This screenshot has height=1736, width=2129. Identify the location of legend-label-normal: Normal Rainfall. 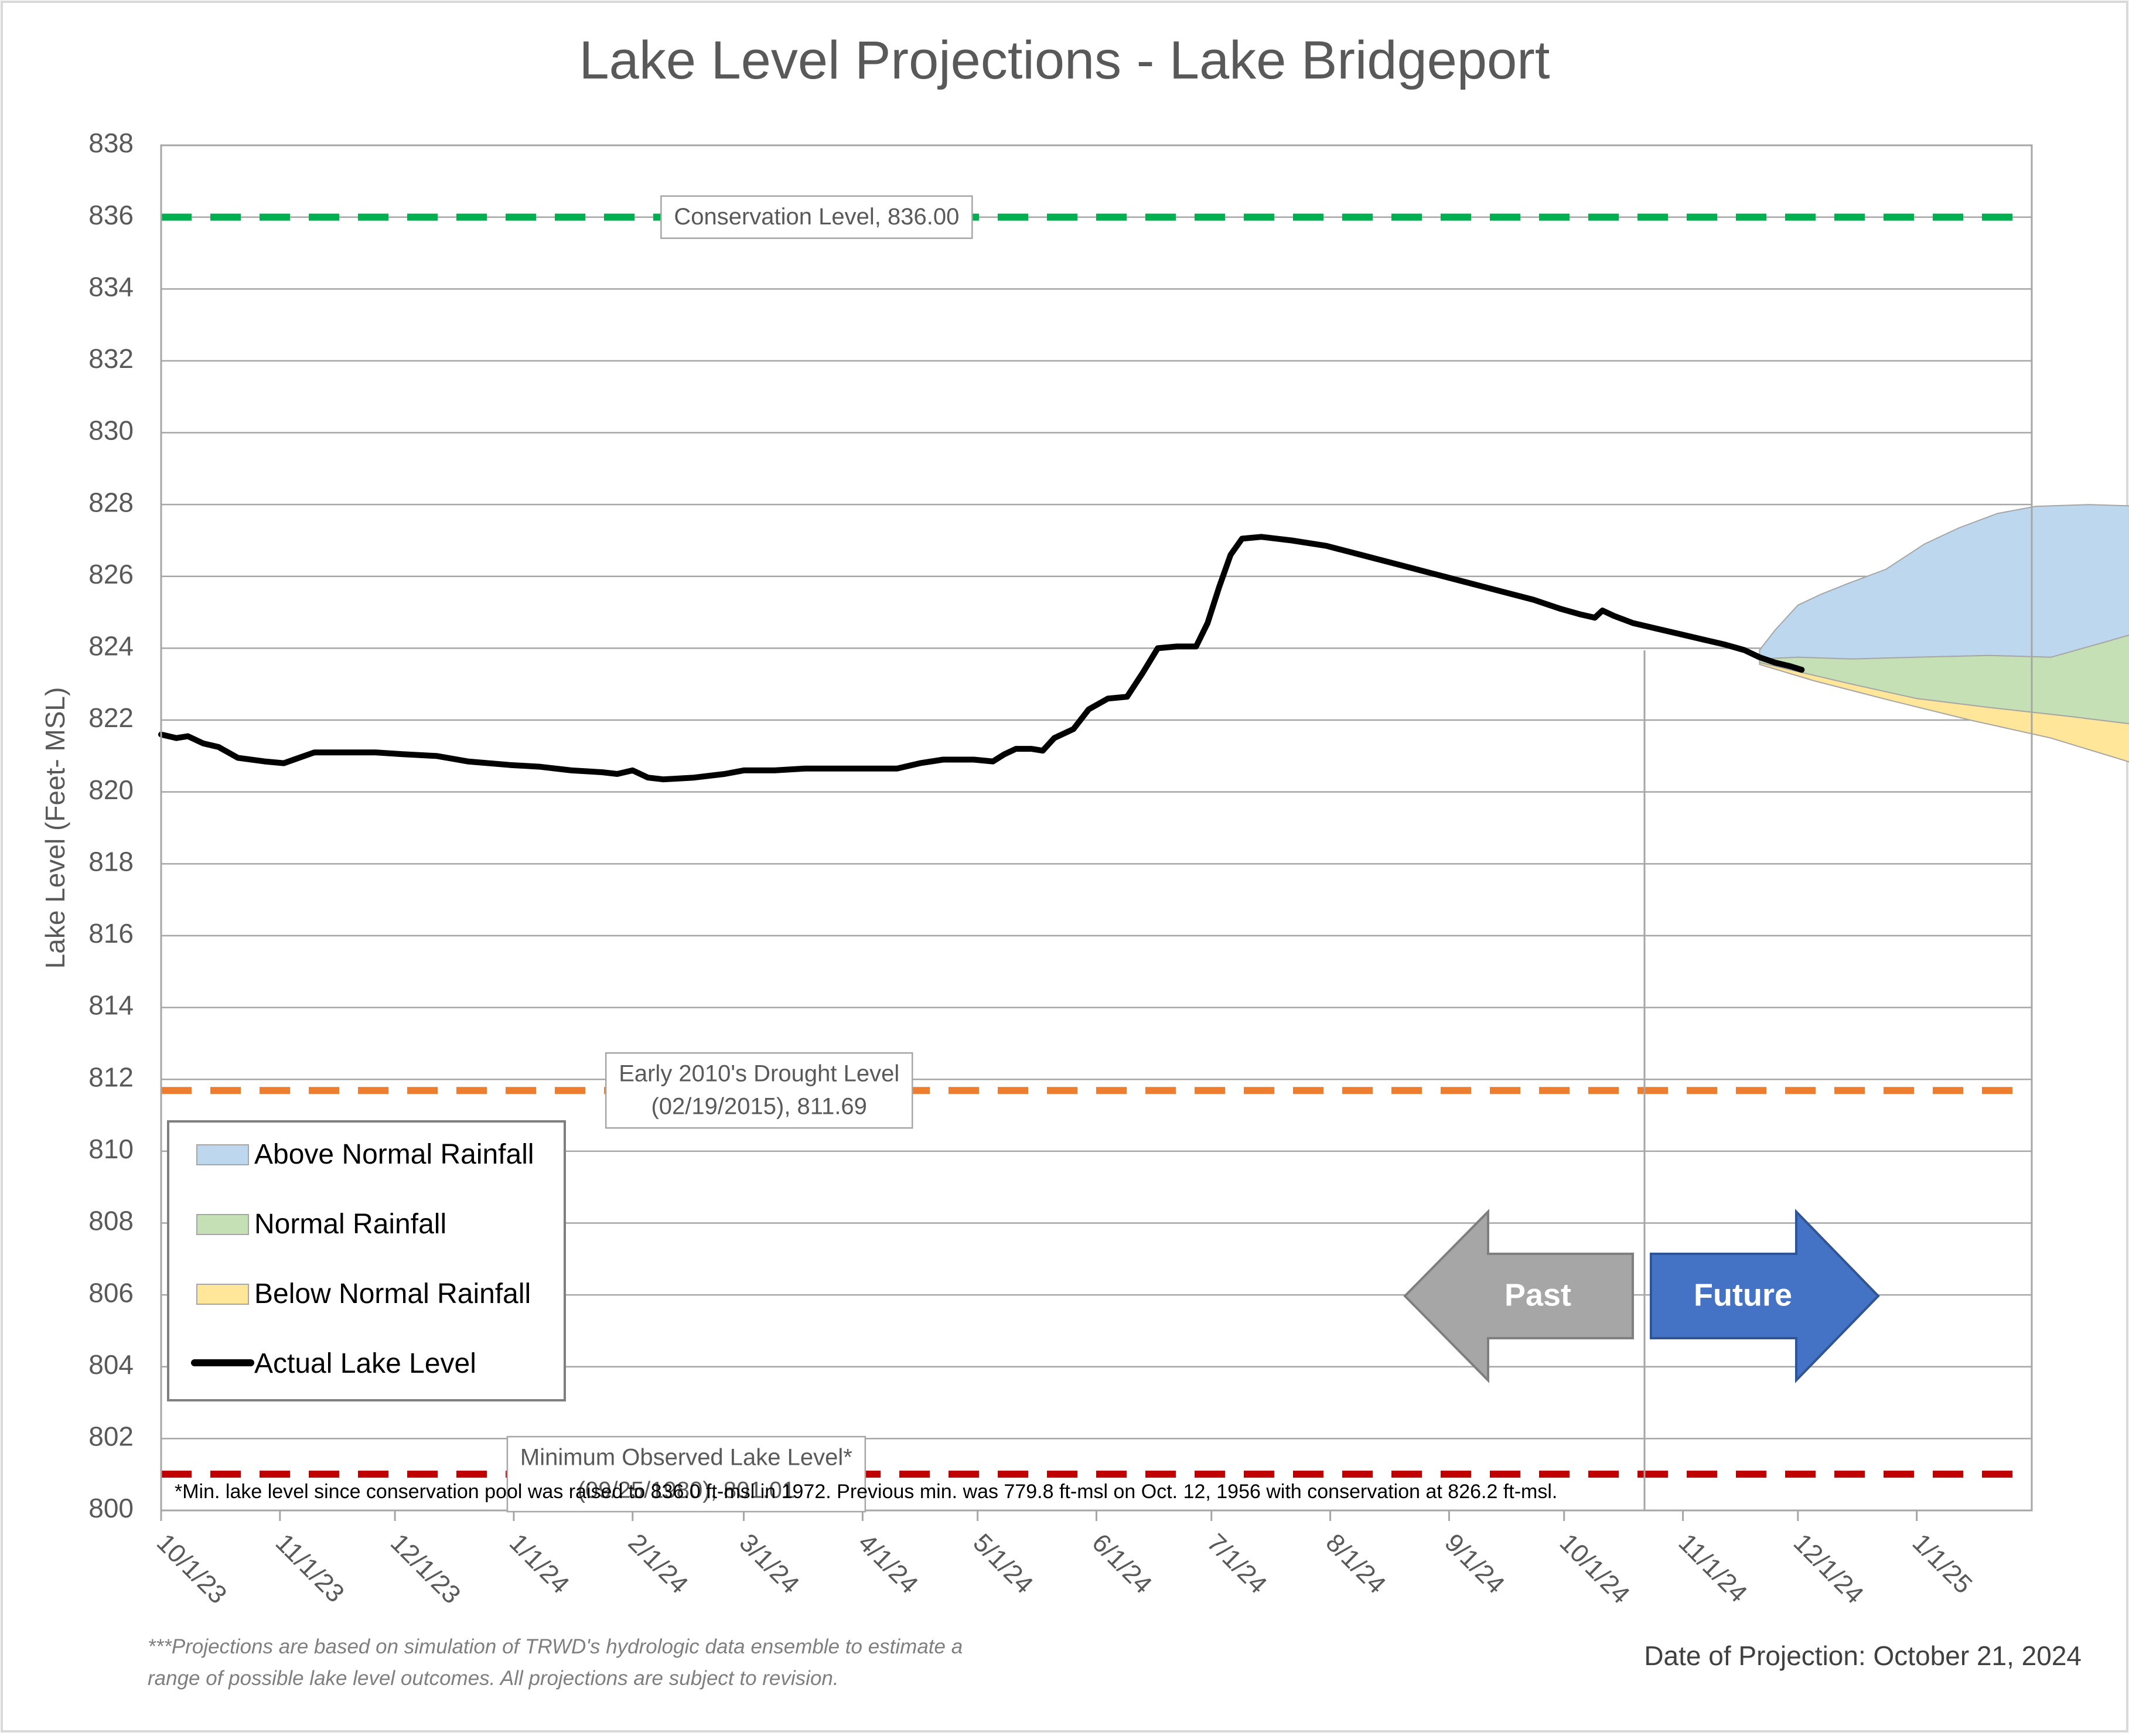
(350, 1224).